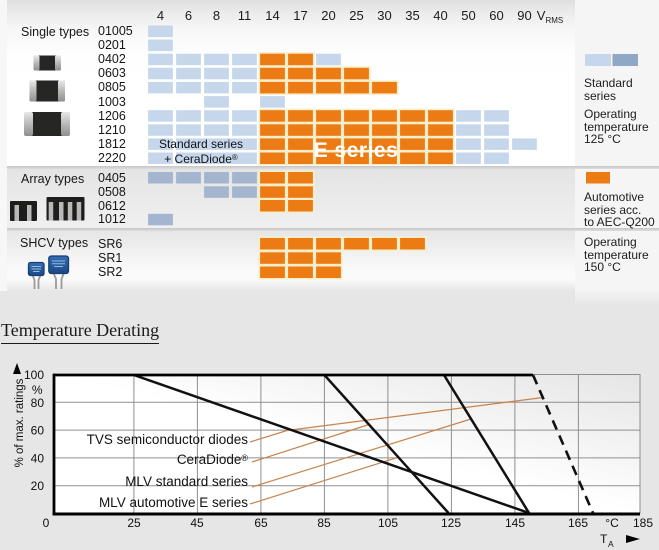 The image size is (659, 550). What do you see at coordinates (38, 403) in the screenshot?
I see `svg-text: 80` at bounding box center [38, 403].